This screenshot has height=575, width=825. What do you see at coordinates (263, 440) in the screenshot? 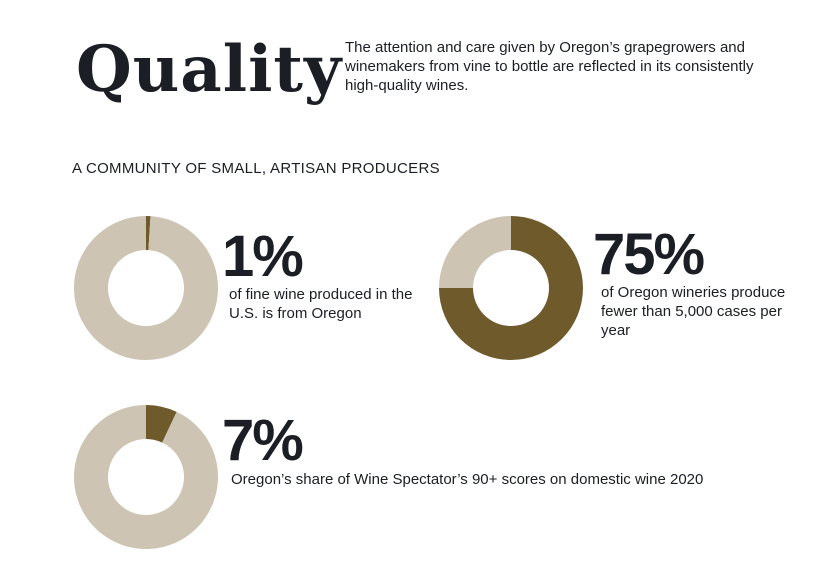
I see `stat-value-wine-spectator: 7%` at bounding box center [263, 440].